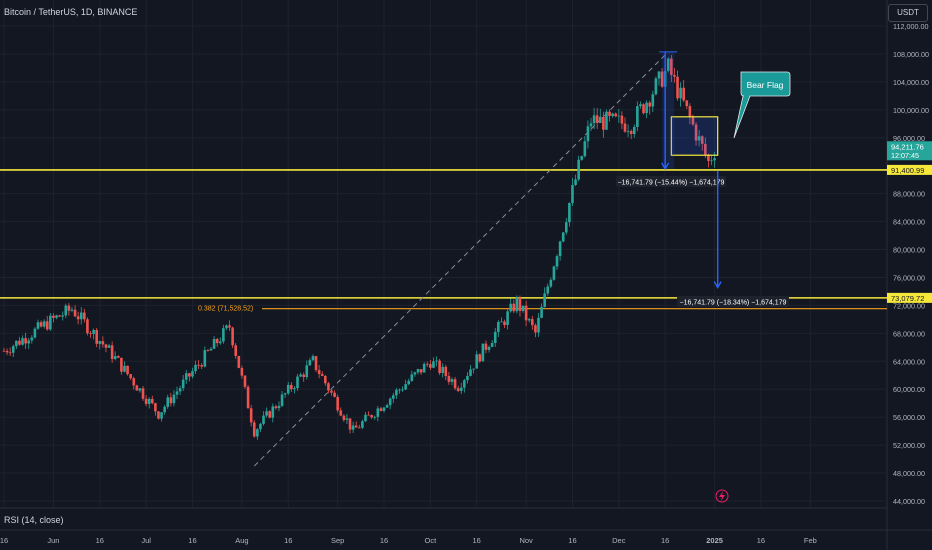  Describe the element at coordinates (730, 113) in the screenshot. I see `bear-flag-drawing: Bear Flag` at that location.